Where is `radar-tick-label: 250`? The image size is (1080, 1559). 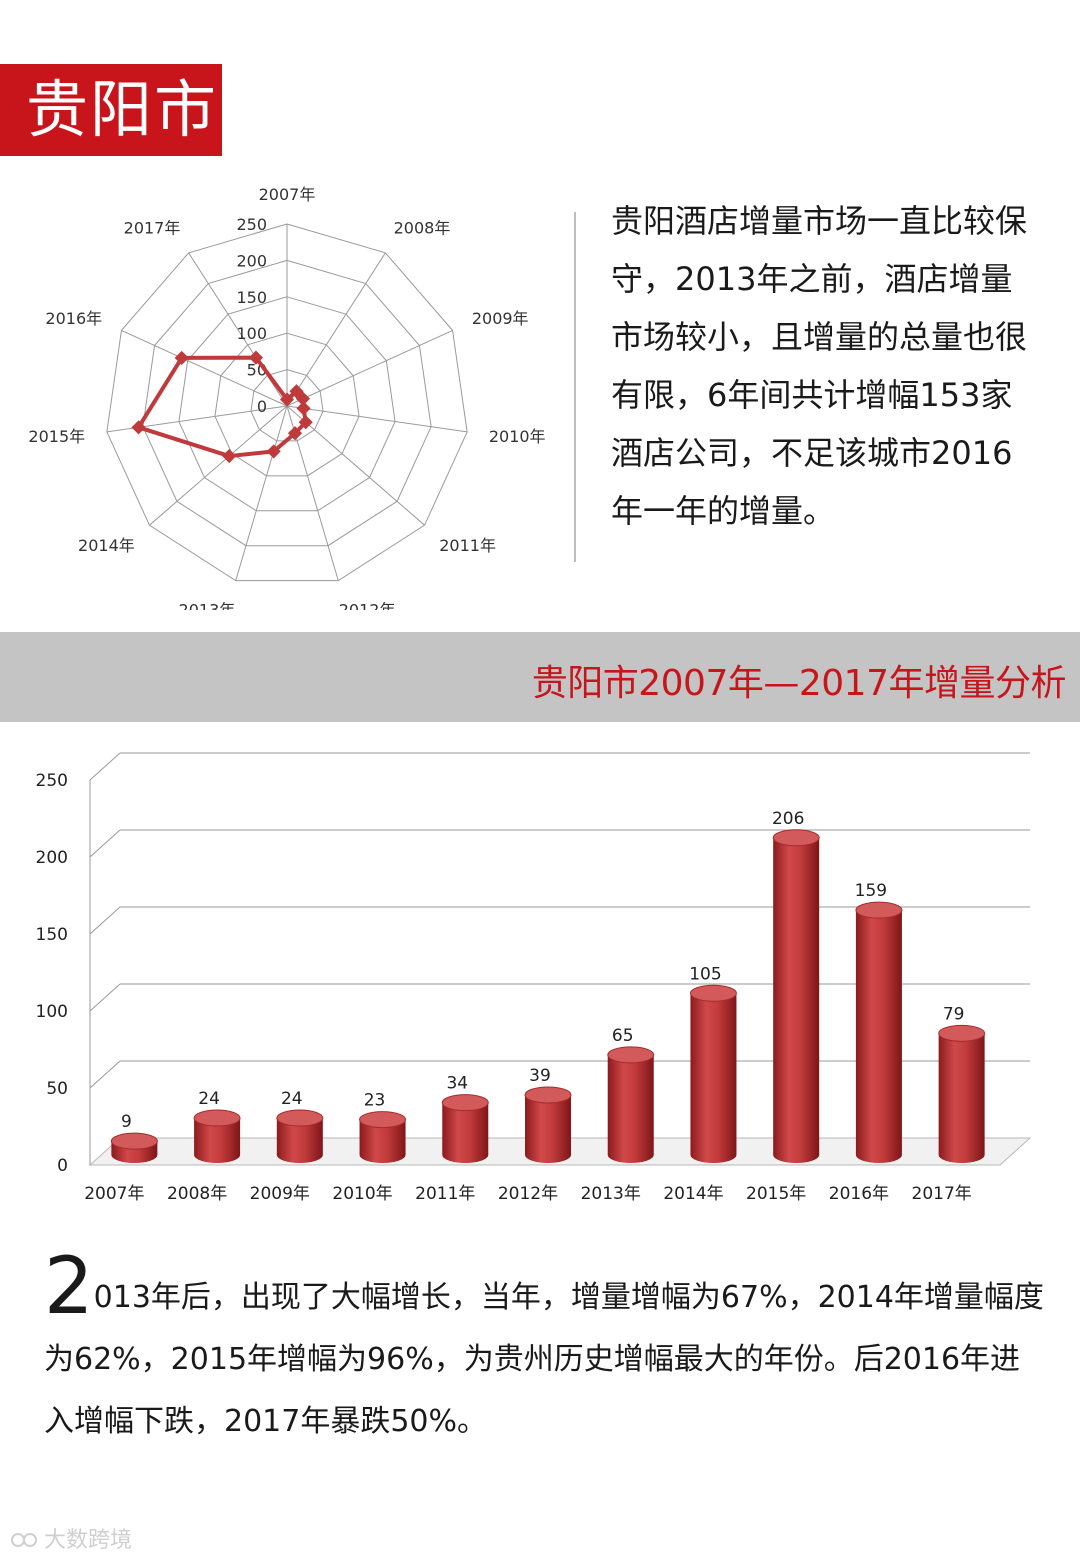 radar-tick-label: 250 is located at coordinates (251, 224).